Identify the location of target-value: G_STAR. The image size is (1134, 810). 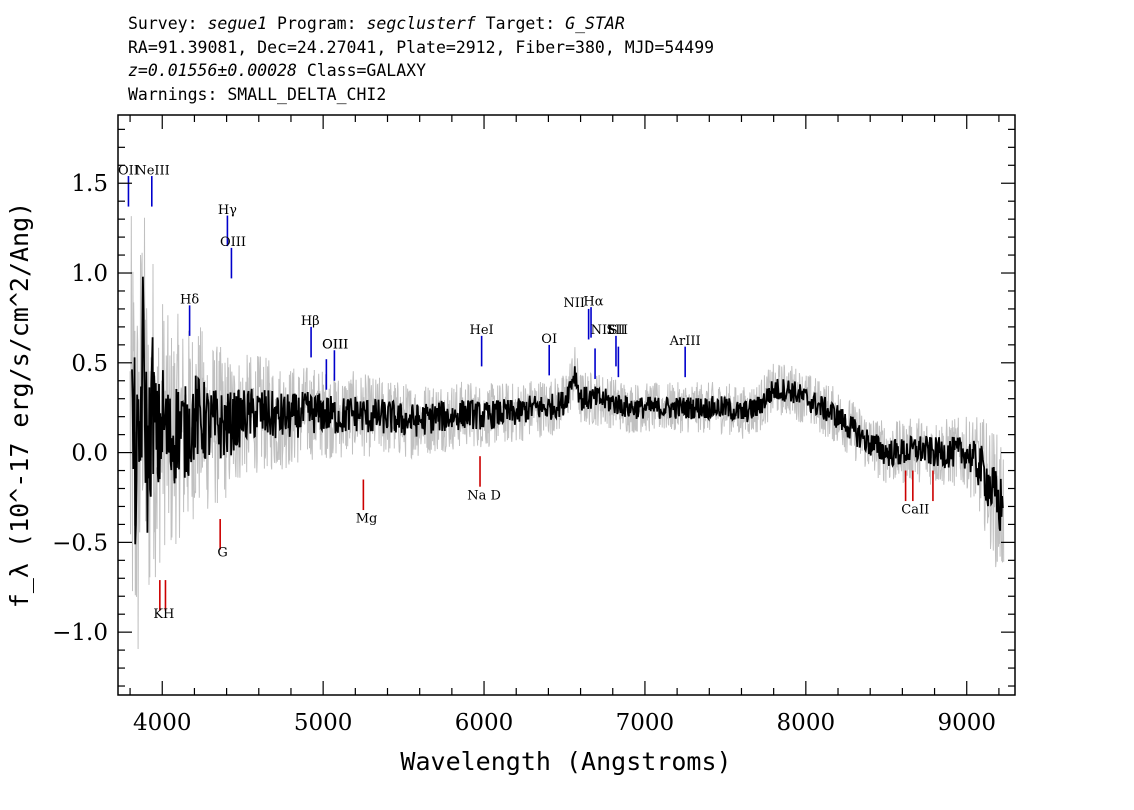
(595, 23).